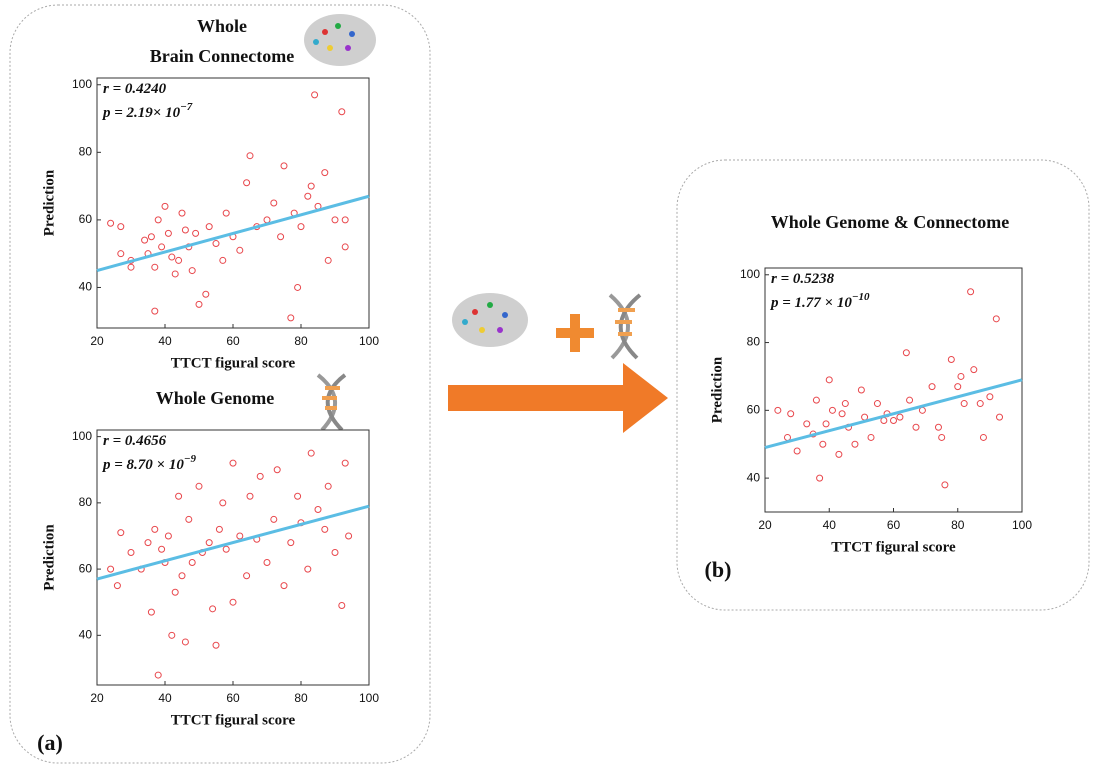 This screenshot has width=1094, height=769. Describe the element at coordinates (233, 203) in the screenshot. I see `plot-area` at that location.